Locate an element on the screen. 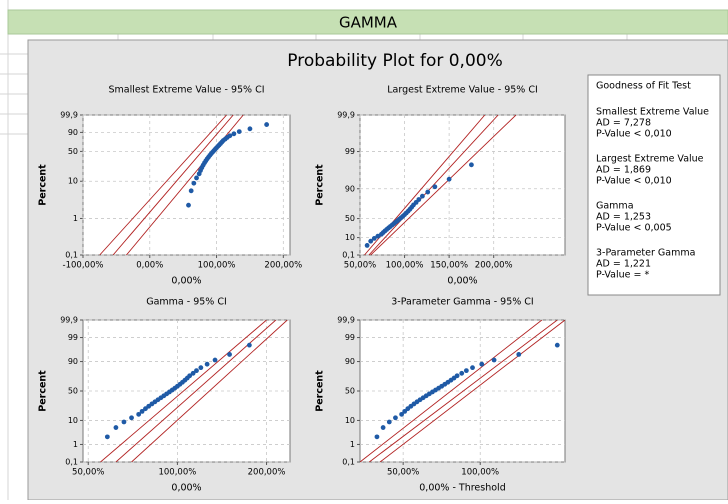 The height and width of the screenshot is (504, 728). gof-name: 3-Parameter Gamma is located at coordinates (645, 253).